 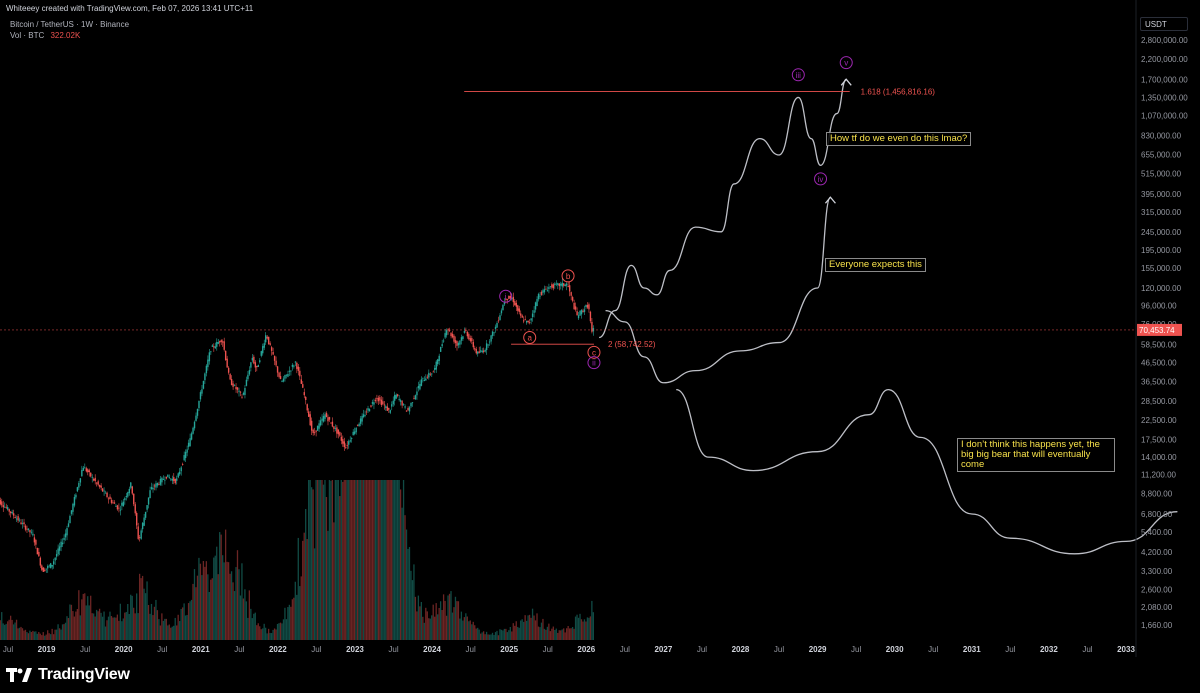 I want to click on note-expected: Everyone expects this, so click(x=875, y=265).